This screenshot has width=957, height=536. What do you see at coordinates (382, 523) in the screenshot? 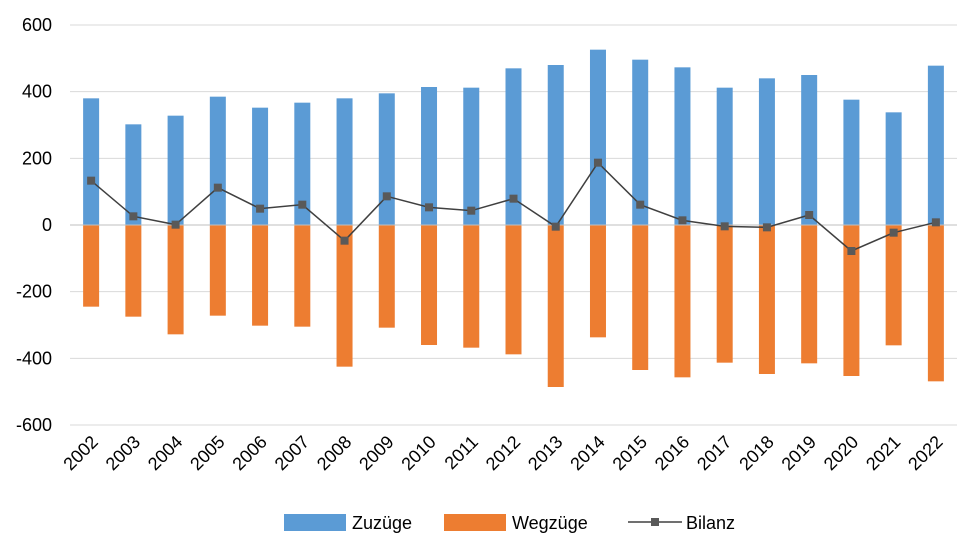
I see `legend-label-zuzuege: Zuzüge` at bounding box center [382, 523].